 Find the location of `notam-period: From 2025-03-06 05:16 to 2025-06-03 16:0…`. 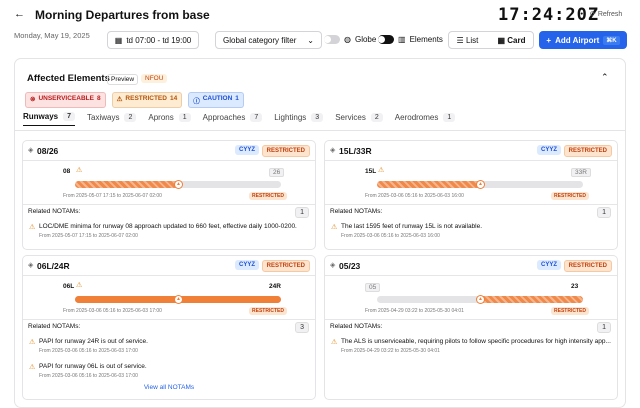

notam-period: From 2025-03-06 05:16 to 2025-06-03 16:0… is located at coordinates (390, 236).